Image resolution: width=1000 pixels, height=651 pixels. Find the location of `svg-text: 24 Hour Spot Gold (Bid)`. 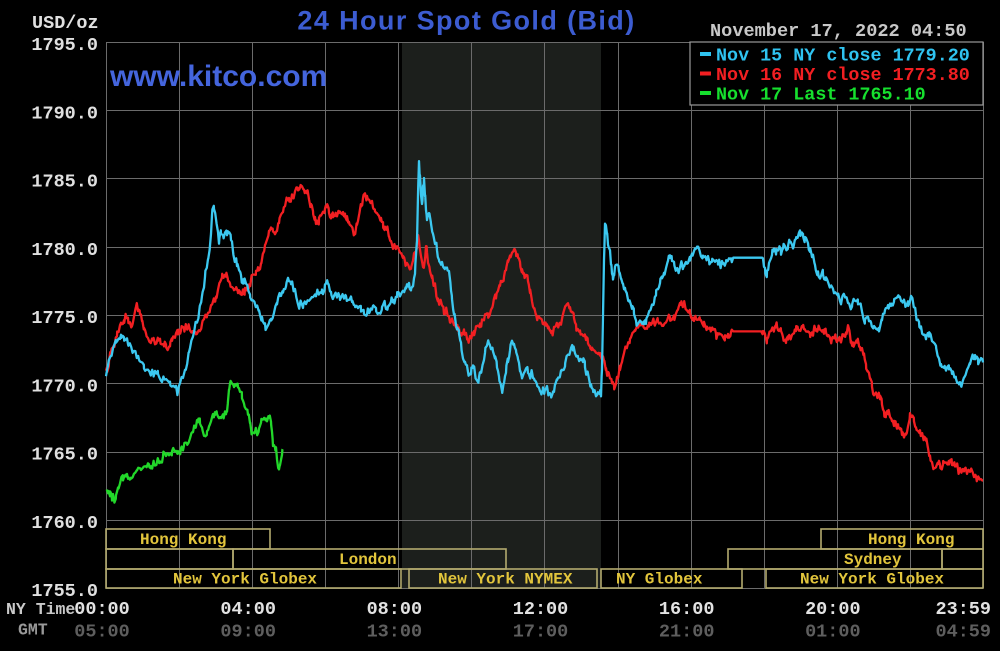

svg-text: 24 Hour Spot Gold (Bid) is located at coordinates (466, 21).